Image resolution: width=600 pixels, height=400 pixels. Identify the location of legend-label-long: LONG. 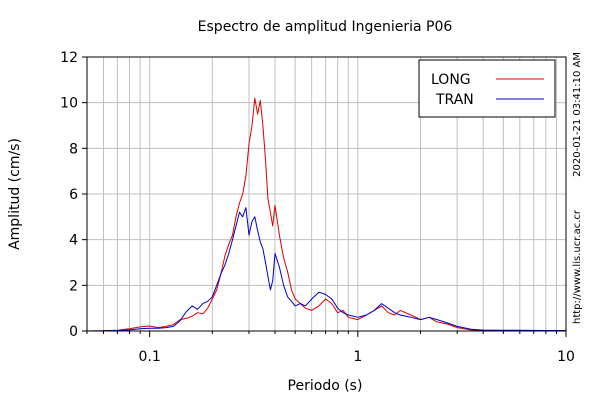
(451, 80).